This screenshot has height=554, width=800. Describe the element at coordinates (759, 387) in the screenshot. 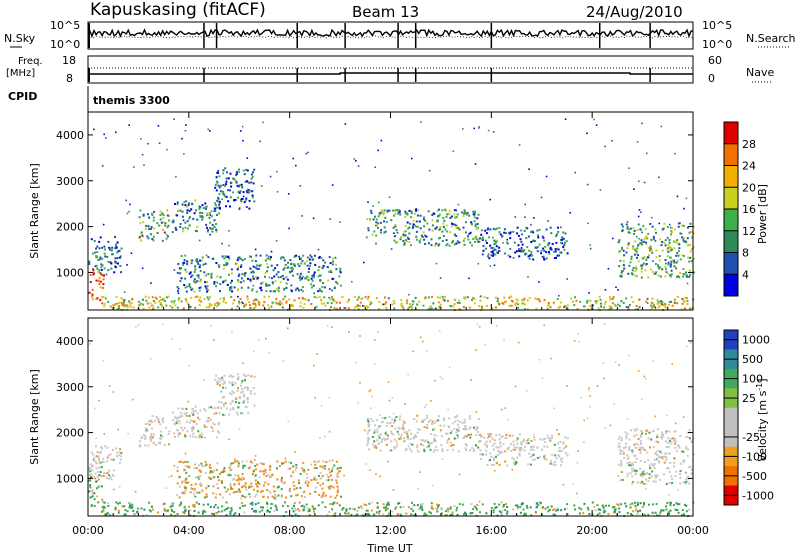

I see `velocity-colorbar-label-sup: -1` at that location.